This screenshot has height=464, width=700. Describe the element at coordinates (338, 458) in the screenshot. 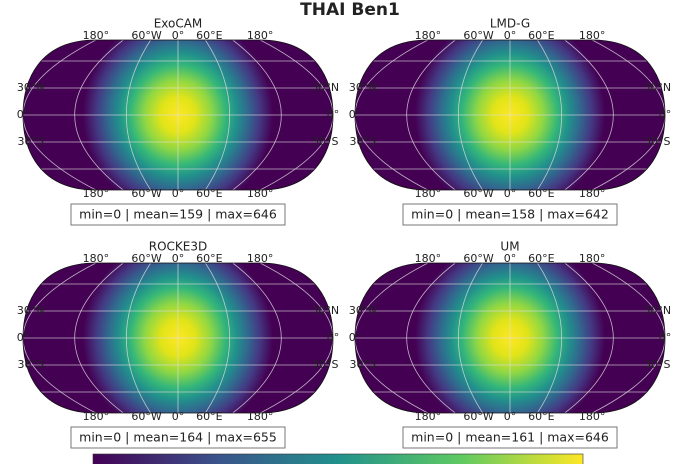

I see `colorbar` at that location.